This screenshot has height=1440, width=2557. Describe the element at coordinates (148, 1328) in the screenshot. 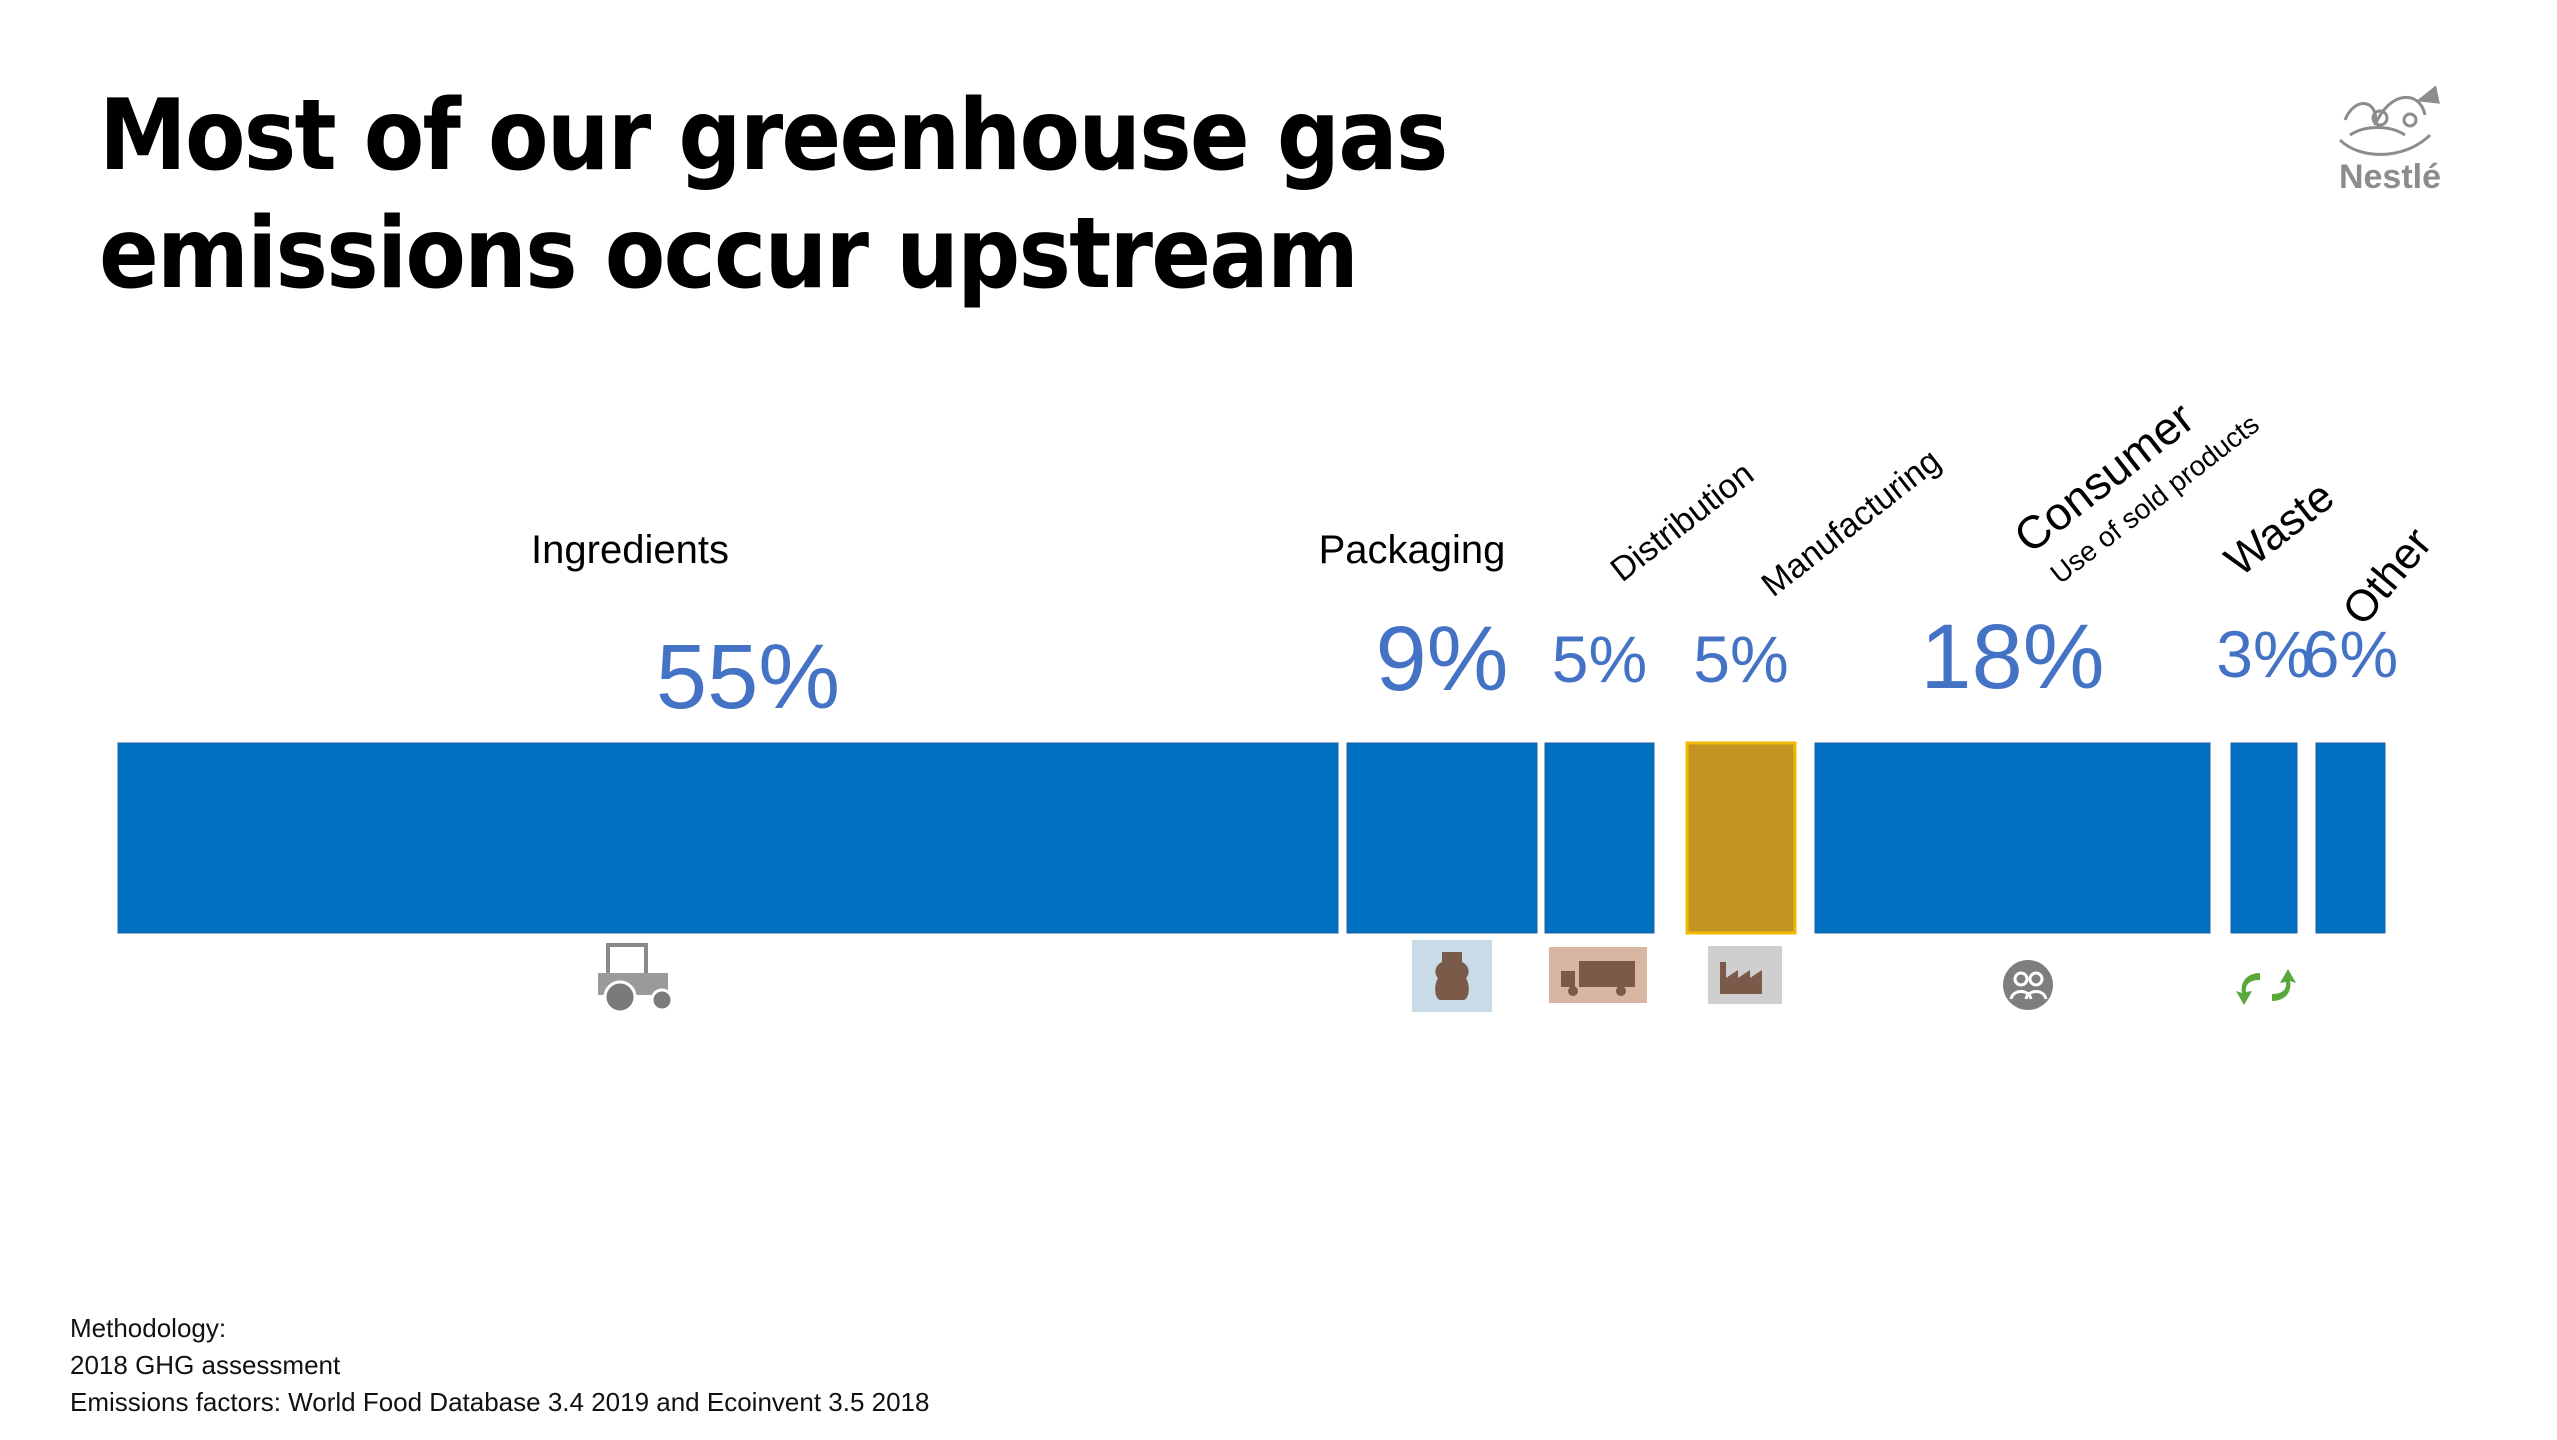

I see `methodology-heading: Methodology:` at that location.